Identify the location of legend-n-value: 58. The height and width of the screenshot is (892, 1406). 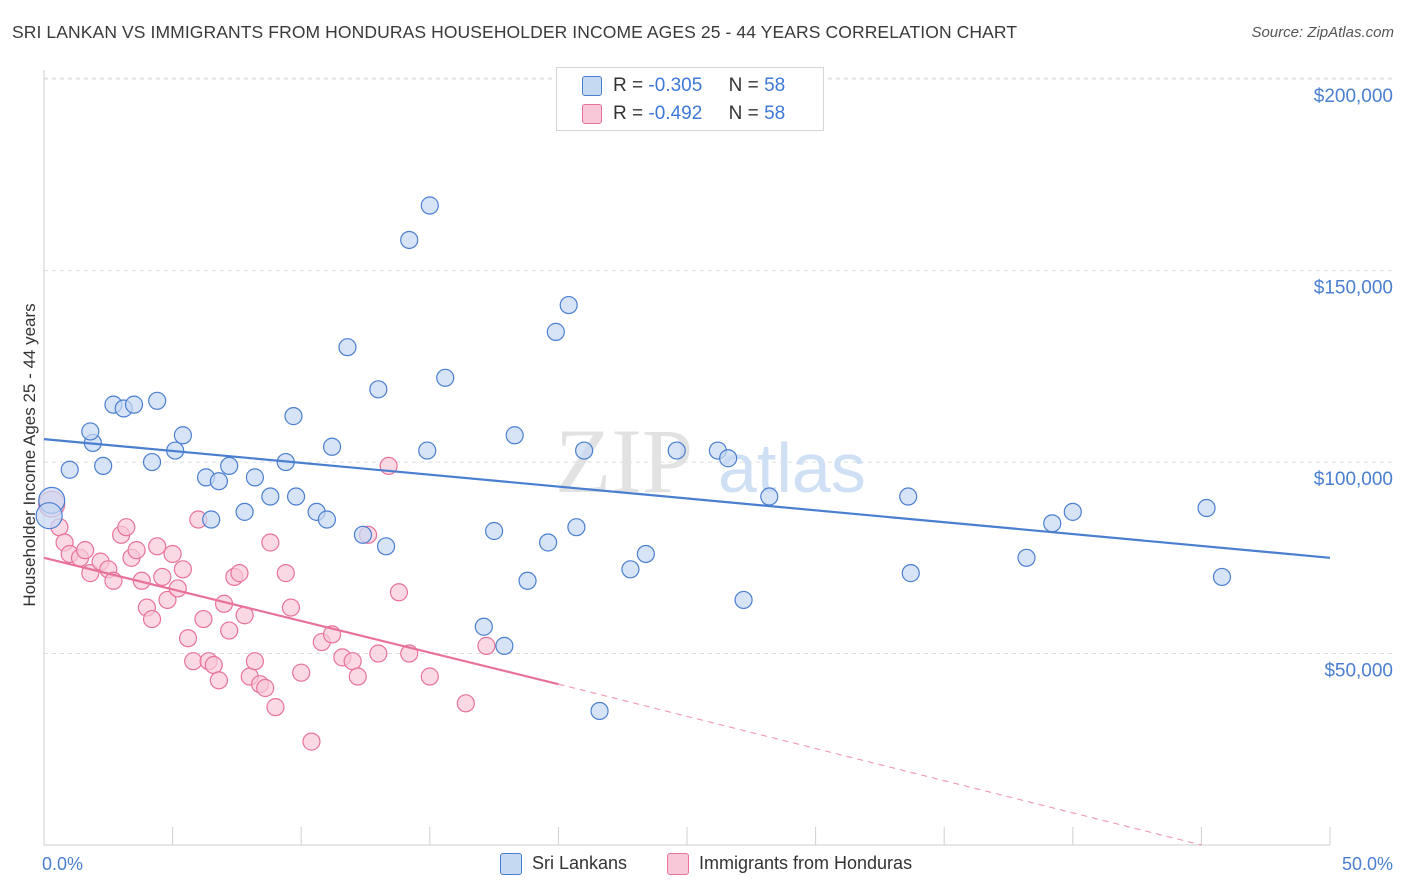
(775, 113).